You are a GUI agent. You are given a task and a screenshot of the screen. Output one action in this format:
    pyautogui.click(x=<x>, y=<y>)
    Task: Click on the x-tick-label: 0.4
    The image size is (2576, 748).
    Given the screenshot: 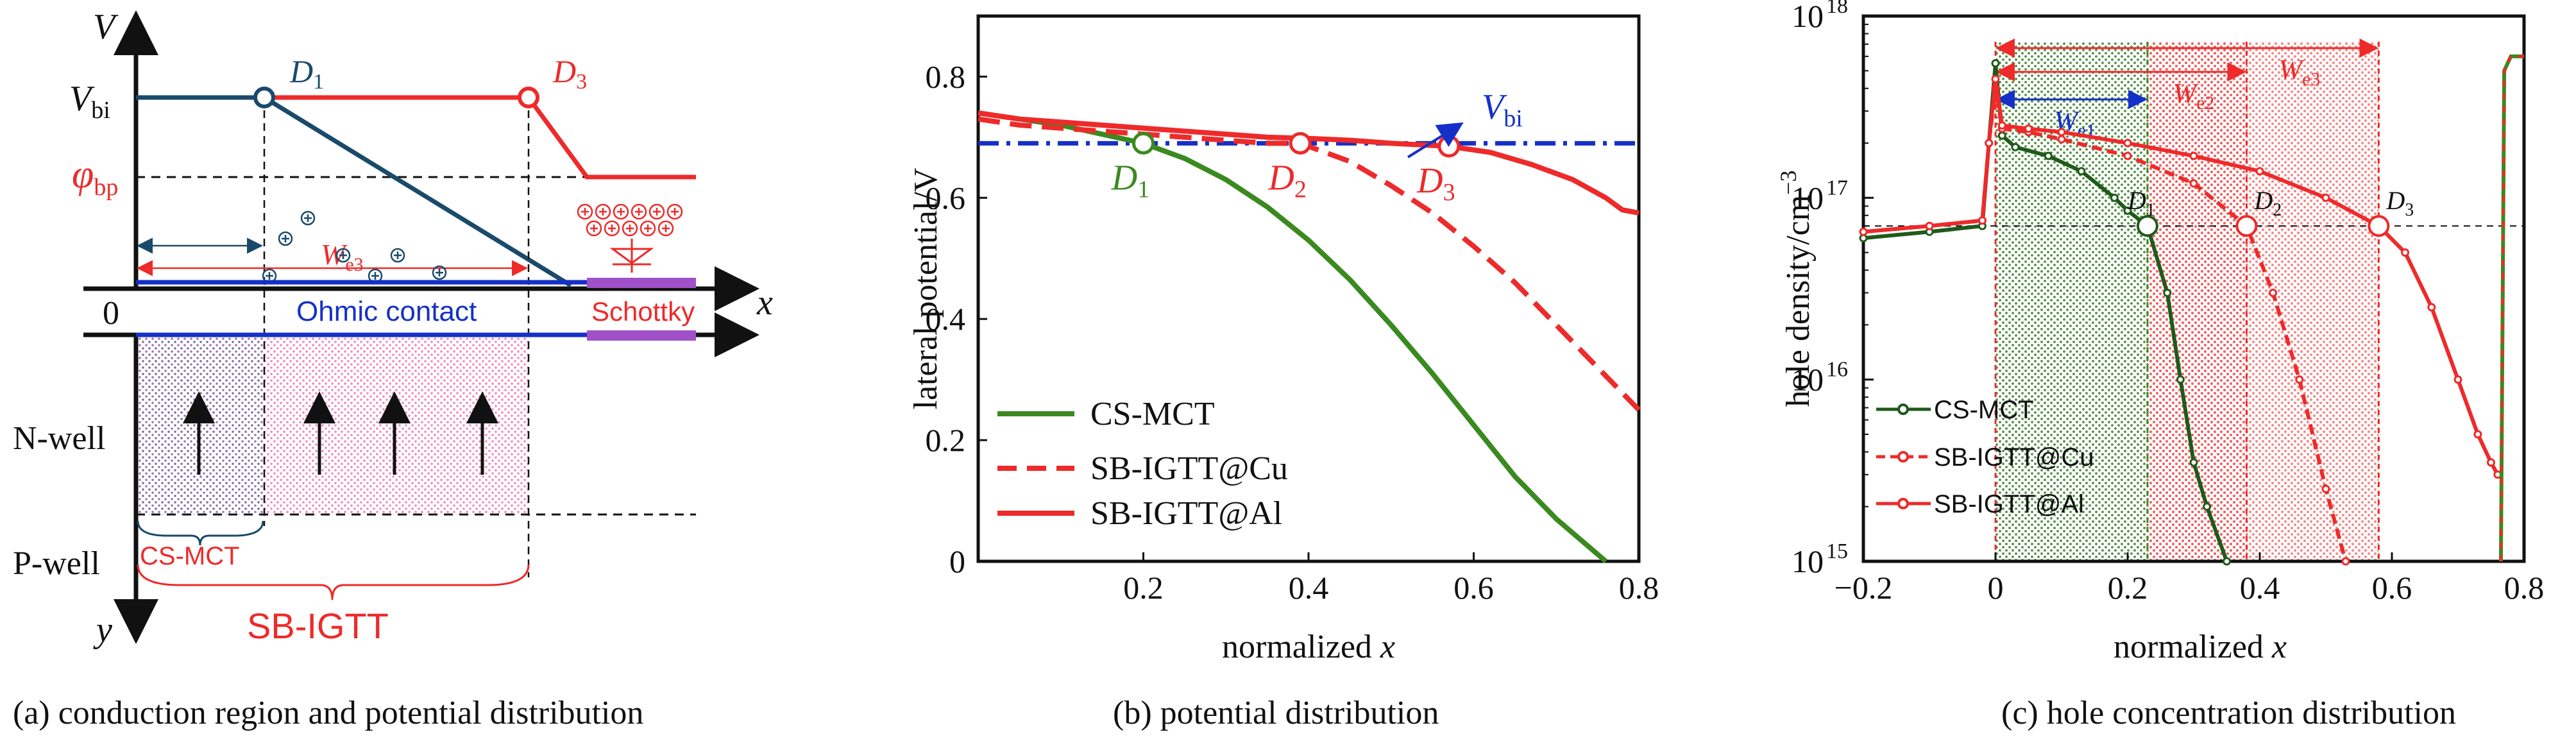 What is the action you would take?
    pyautogui.click(x=1309, y=588)
    